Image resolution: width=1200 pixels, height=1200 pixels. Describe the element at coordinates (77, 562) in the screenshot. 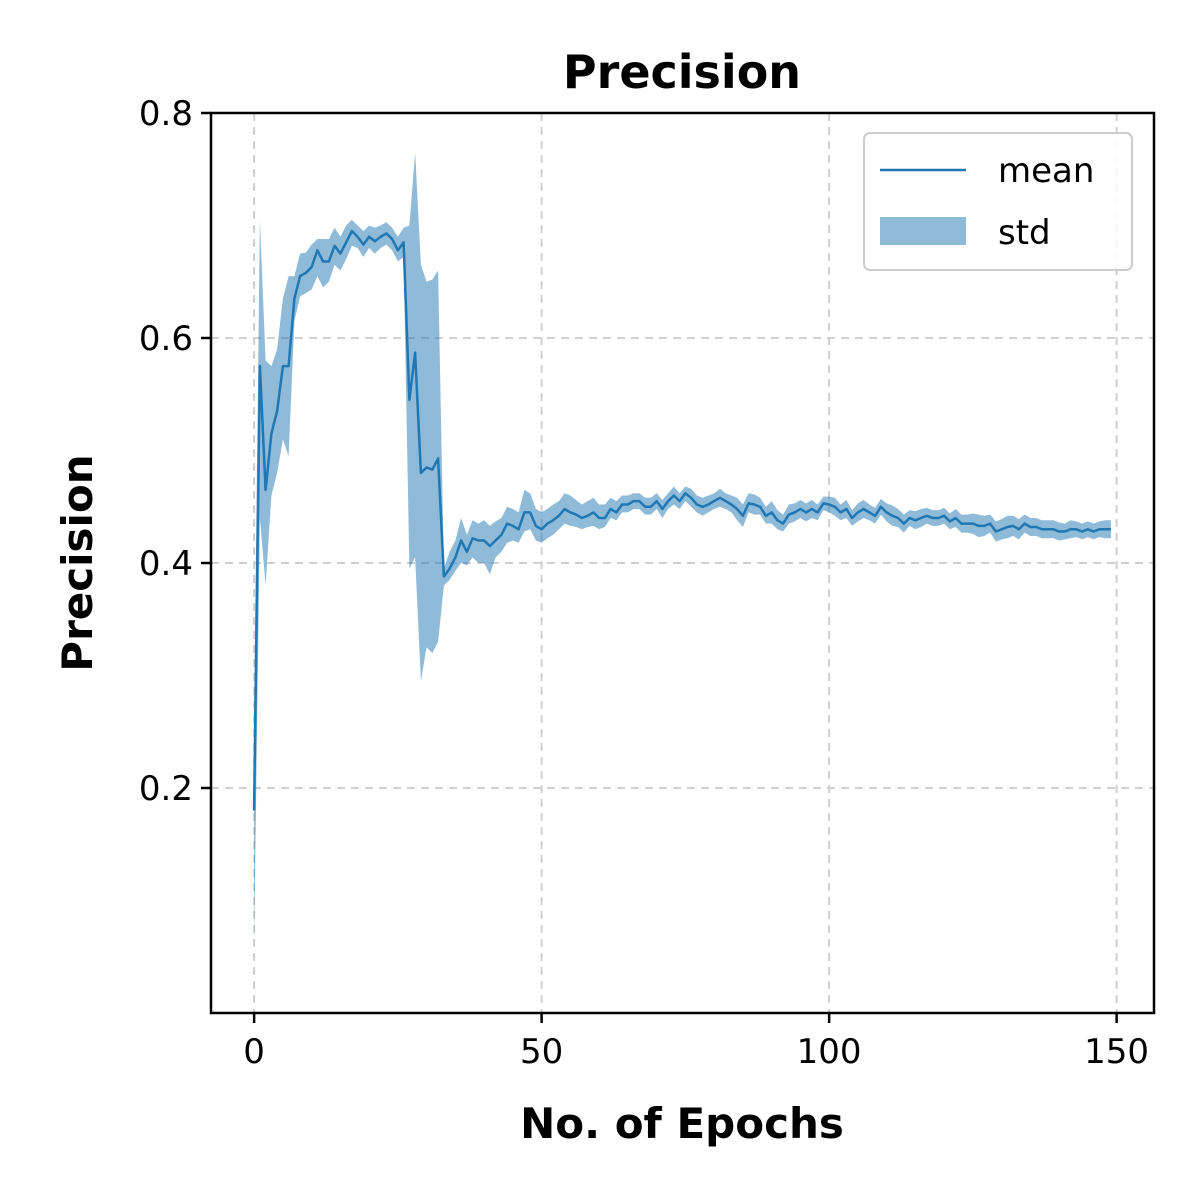

I see `y-axis-label: Precision` at that location.